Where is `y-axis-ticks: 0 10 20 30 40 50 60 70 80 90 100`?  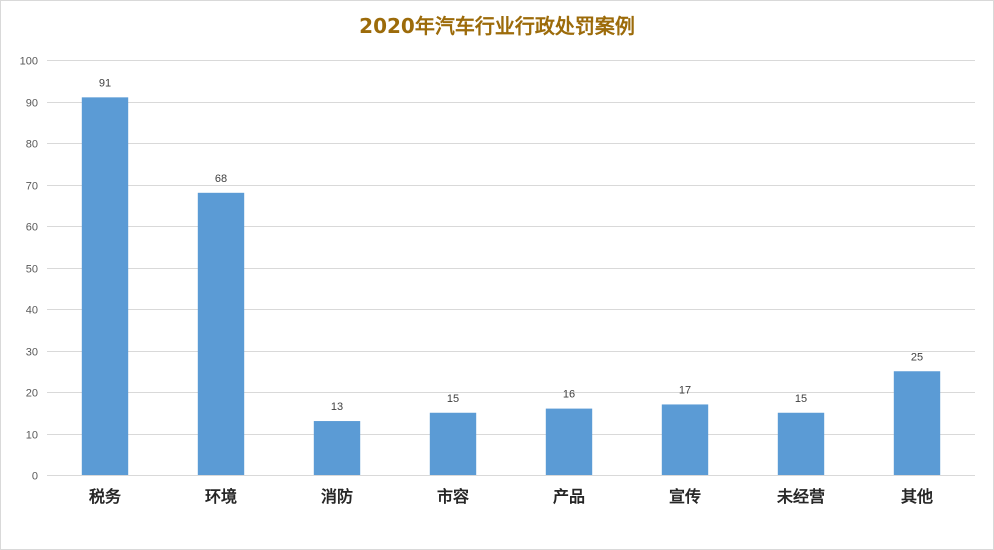
y-axis-ticks: 0 10 20 30 40 50 60 70 80 90 100 is located at coordinates (29, 269).